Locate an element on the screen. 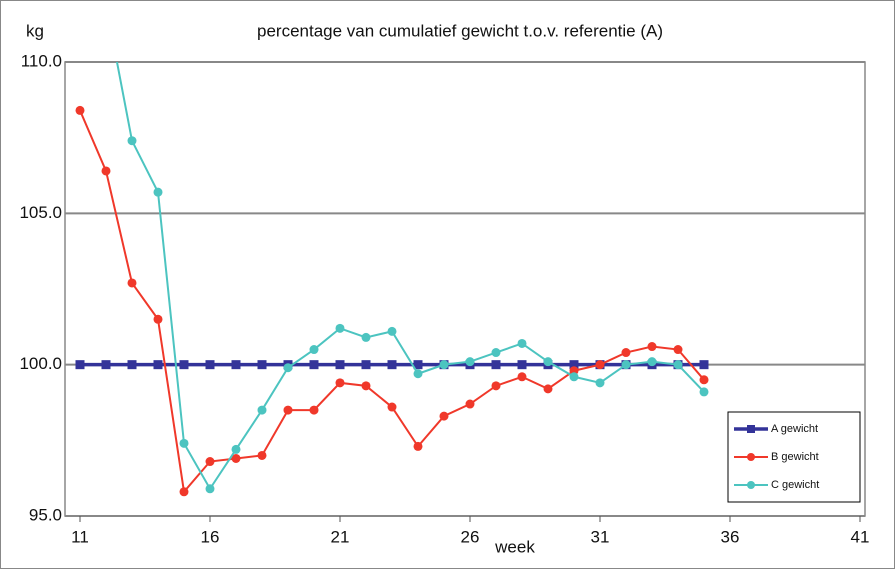  legend-text: C gewicht is located at coordinates (795, 485).